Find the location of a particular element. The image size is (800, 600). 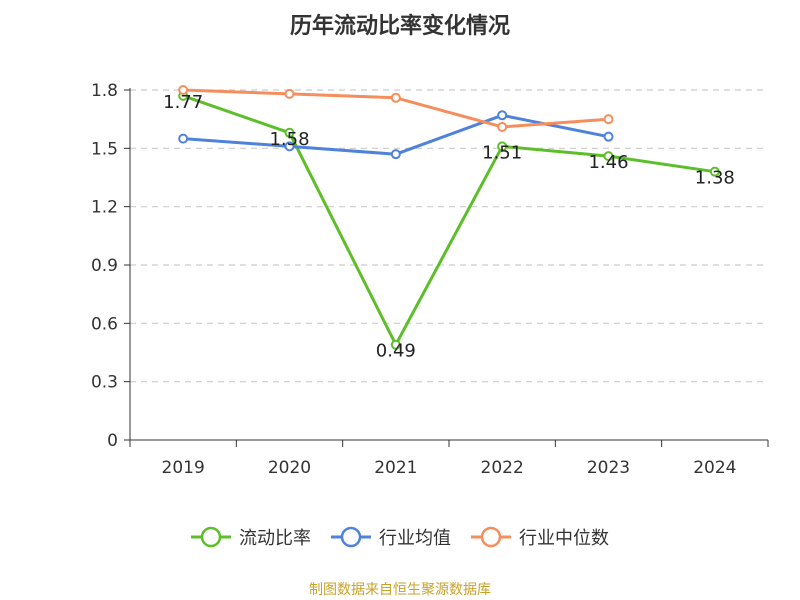

data-label: 1.38 is located at coordinates (715, 178).